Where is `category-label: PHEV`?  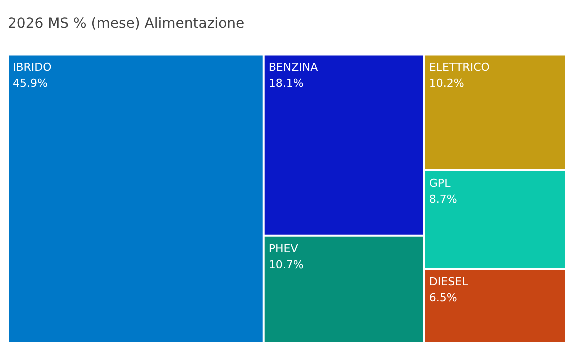
category-label: PHEV is located at coordinates (283, 249).